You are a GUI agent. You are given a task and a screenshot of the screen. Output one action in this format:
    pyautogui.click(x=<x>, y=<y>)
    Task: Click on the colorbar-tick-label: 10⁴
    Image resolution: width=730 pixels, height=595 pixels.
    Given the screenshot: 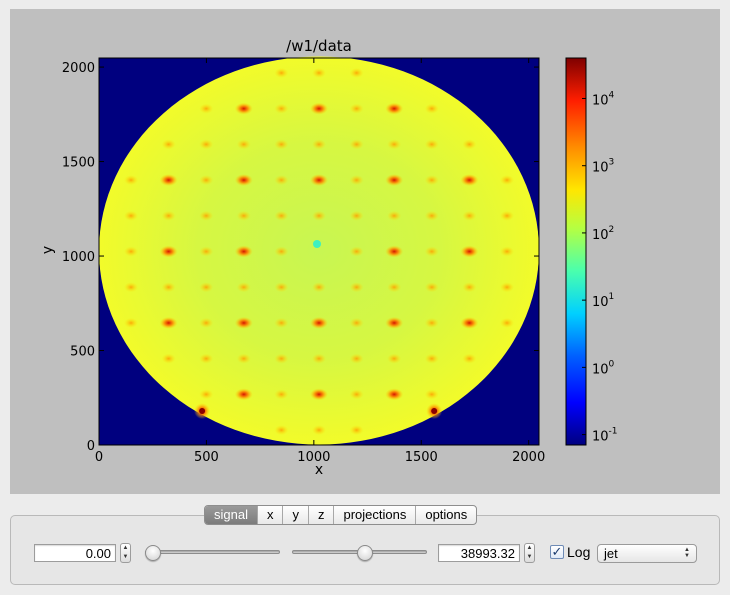 What is the action you would take?
    pyautogui.click(x=603, y=99)
    